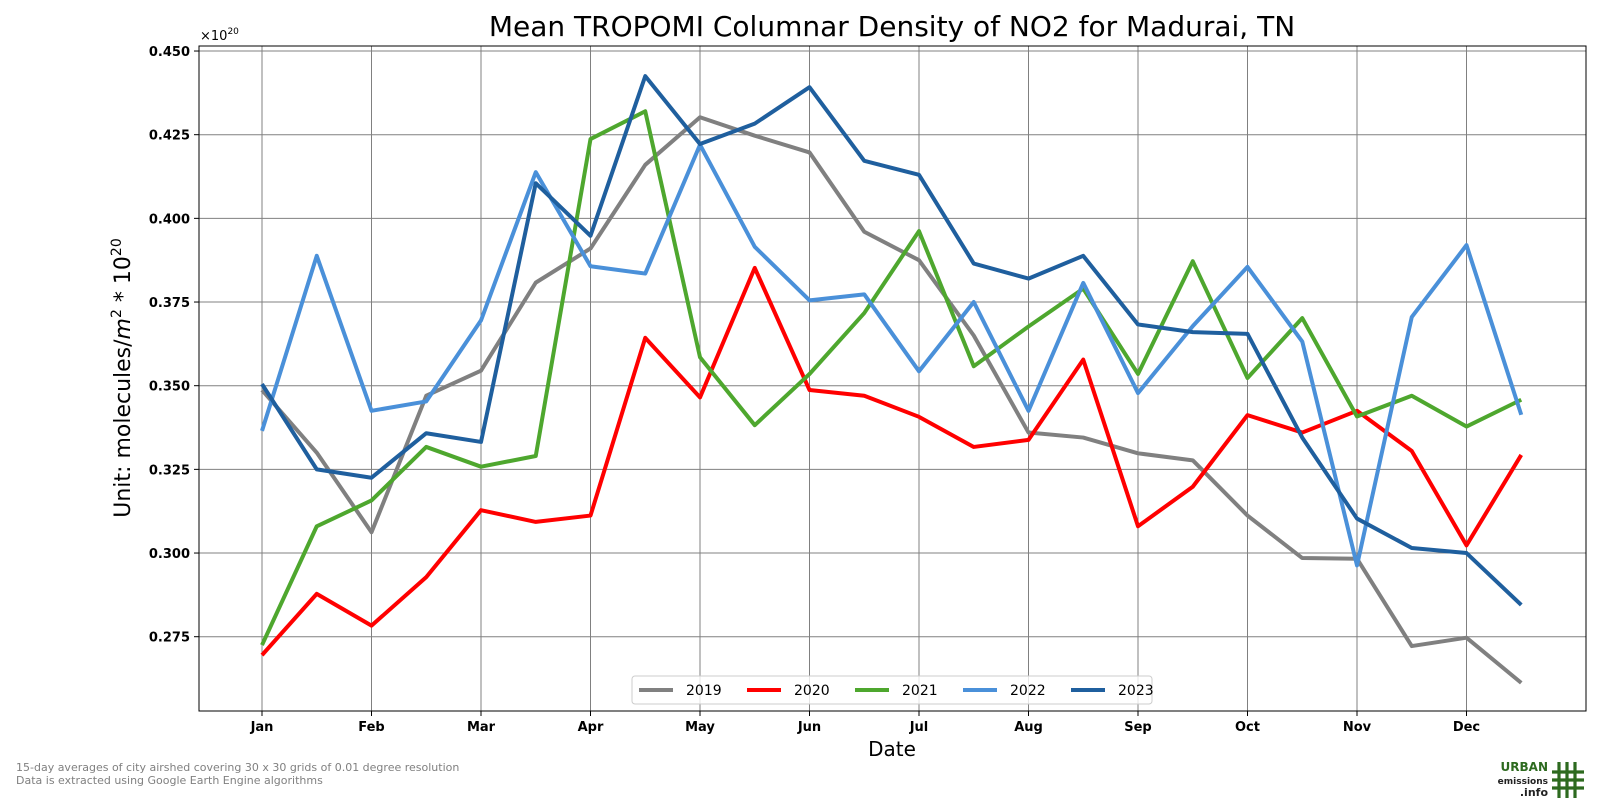 This screenshot has width=1600, height=800. Describe the element at coordinates (591, 727) in the screenshot. I see `x-tick-label: Apr` at that location.